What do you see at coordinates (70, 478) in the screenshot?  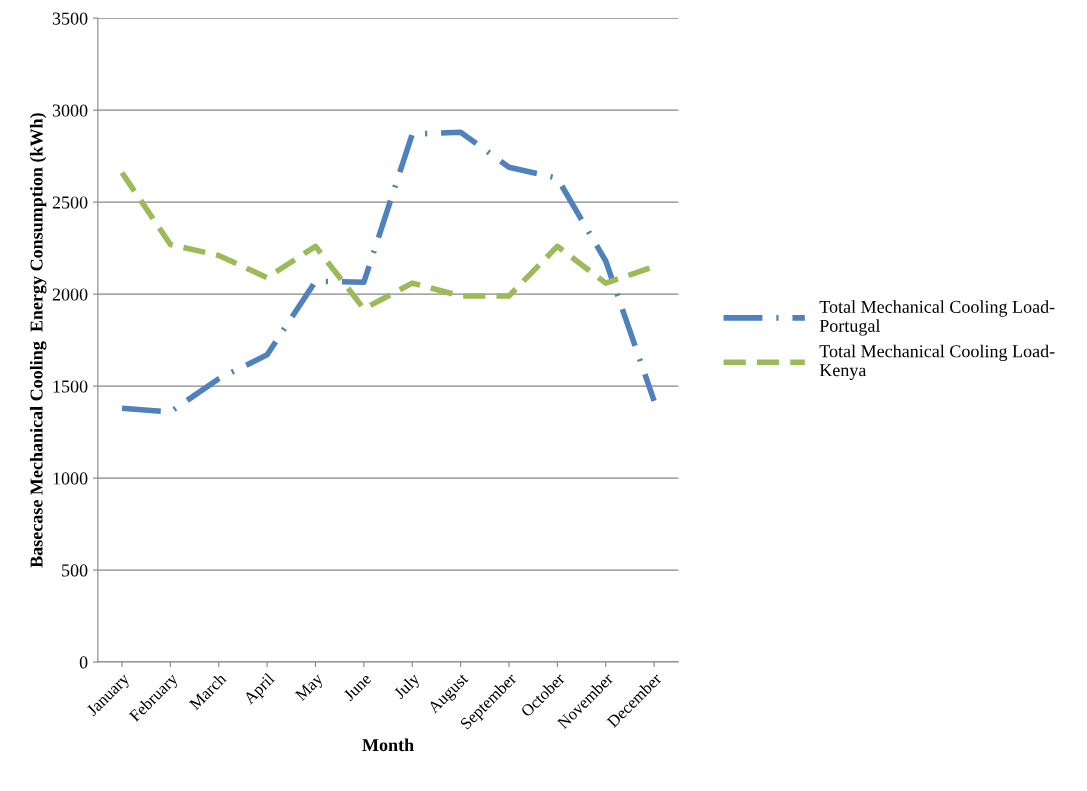 I see `y-tick-label: 1000` at bounding box center [70, 478].